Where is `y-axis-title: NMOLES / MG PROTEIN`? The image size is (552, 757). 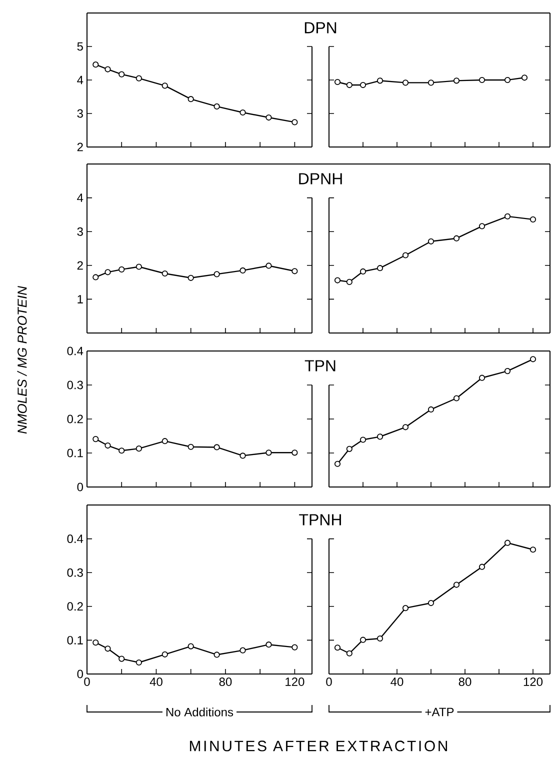
y-axis-title: NMOLES / MG PROTEIN is located at coordinates (22, 360).